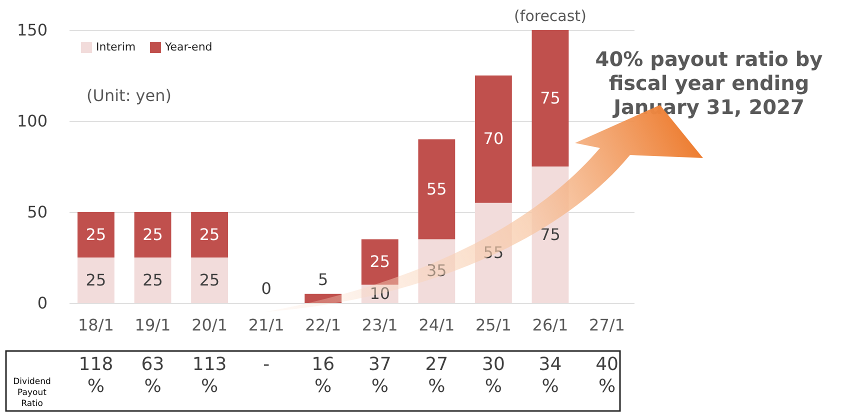 The width and height of the screenshot is (842, 412). What do you see at coordinates (380, 293) in the screenshot?
I see `data-label: 10` at bounding box center [380, 293].